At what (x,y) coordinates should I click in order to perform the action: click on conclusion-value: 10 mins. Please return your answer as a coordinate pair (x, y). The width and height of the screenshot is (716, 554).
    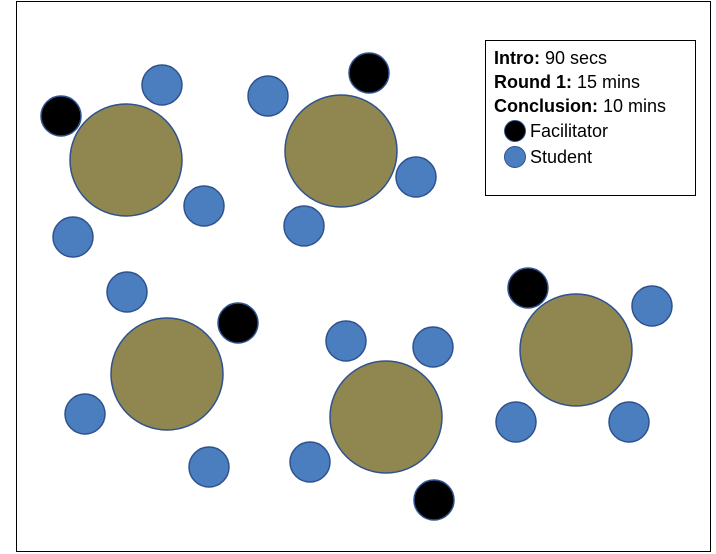
    Looking at the image, I should click on (635, 106).